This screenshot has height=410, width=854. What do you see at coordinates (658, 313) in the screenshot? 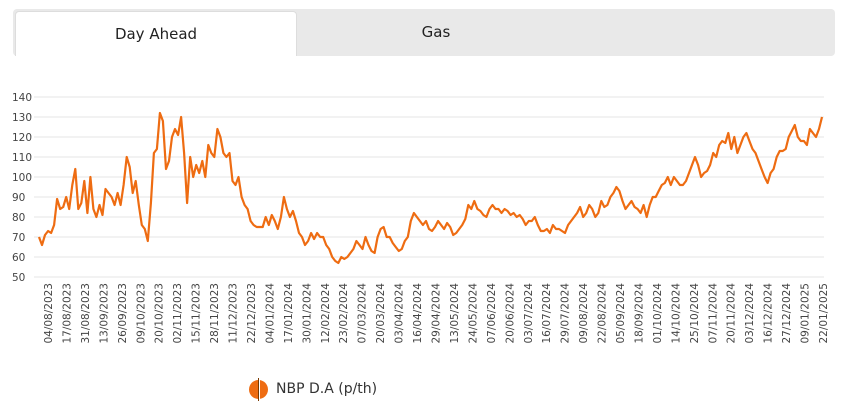
I see `x-tick-label: 01/10/2024` at bounding box center [658, 313].